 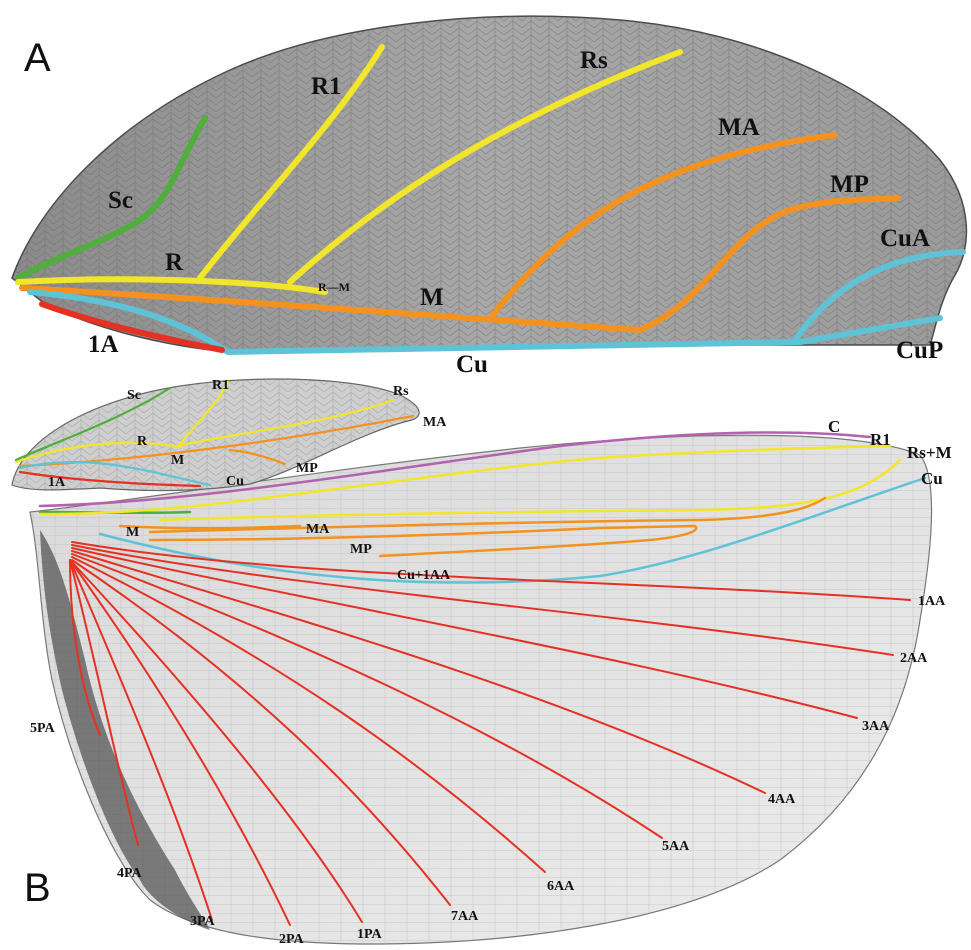 What do you see at coordinates (914, 658) in the screenshot?
I see `label-b-2aa: 2AA` at bounding box center [914, 658].